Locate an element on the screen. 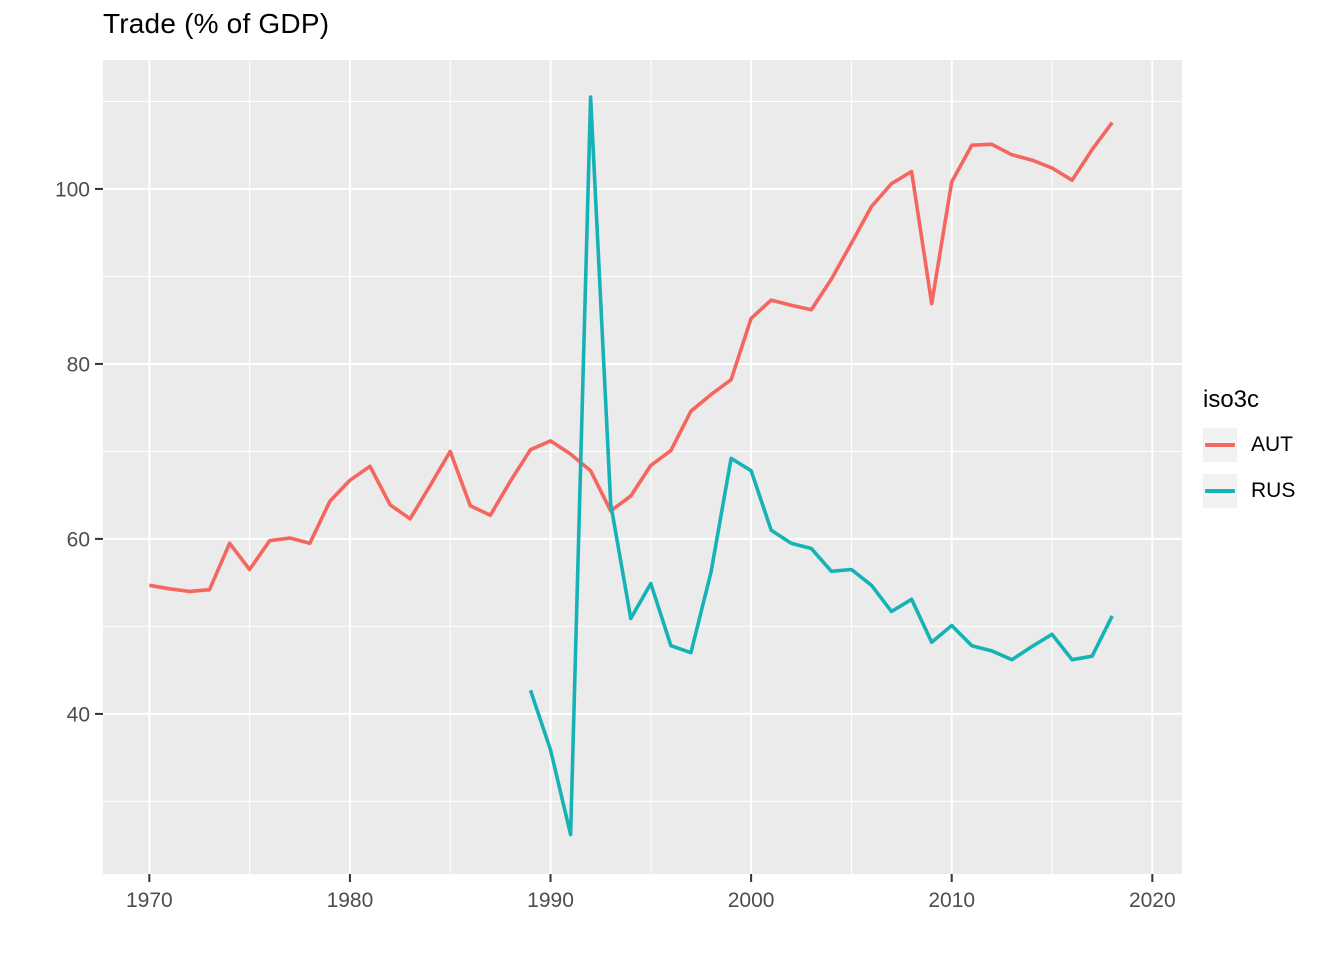 The image size is (1344, 960). legend: iso3c AUT RUS is located at coordinates (1249, 453).